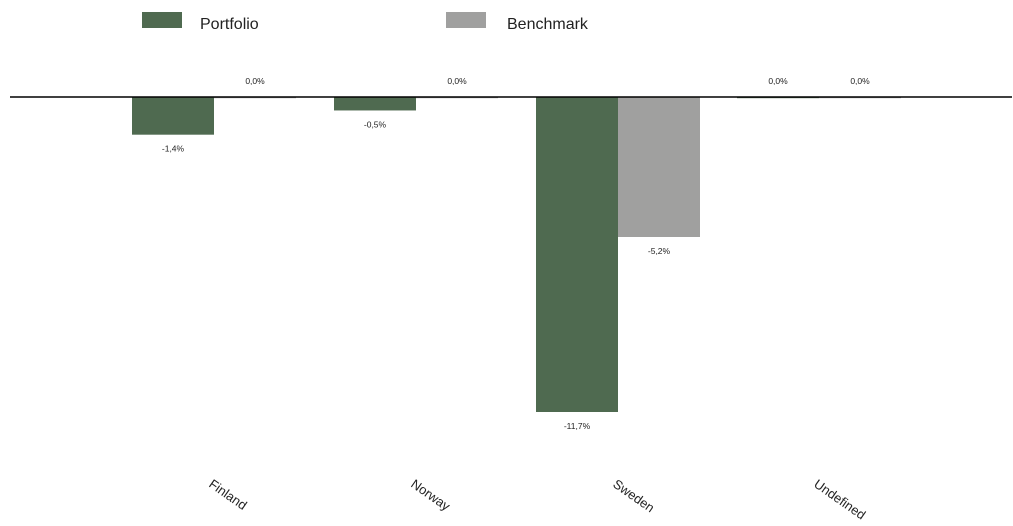 The image size is (1013, 526). Describe the element at coordinates (548, 24) in the screenshot. I see `legend-label-benchmark: Benchmark` at that location.